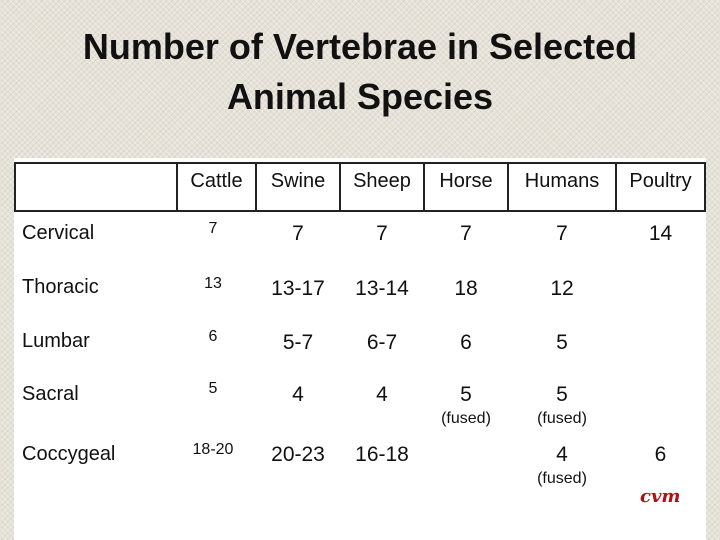  I want to click on cell-sacral-sheep: 4, so click(382, 394).